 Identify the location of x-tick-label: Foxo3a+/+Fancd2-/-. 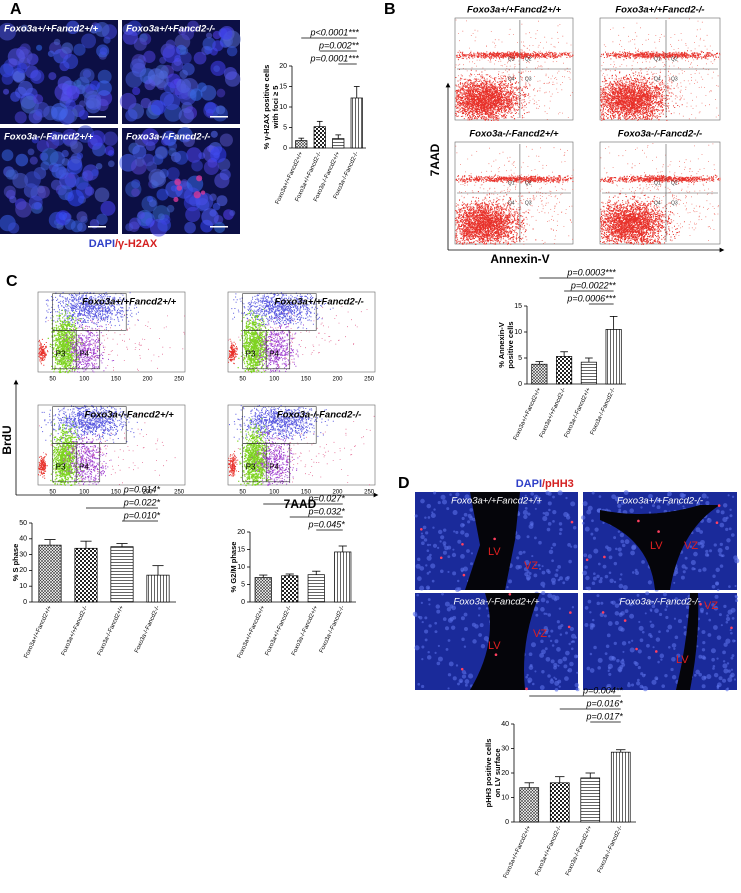
(553, 413).